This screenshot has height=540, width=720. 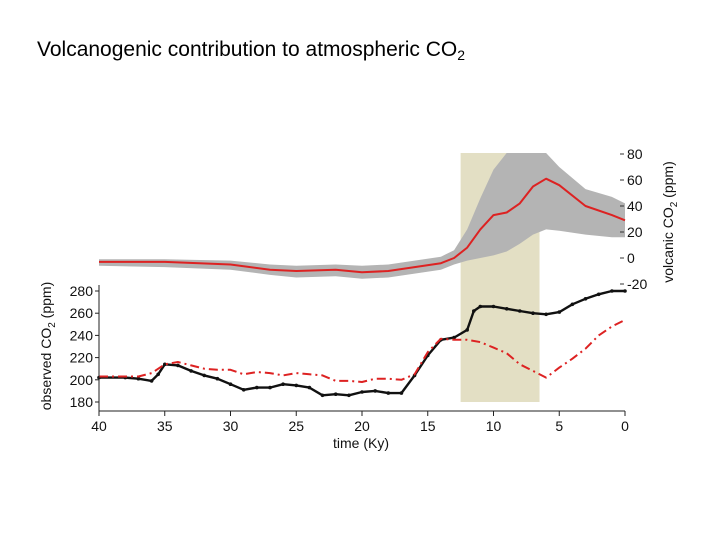 What do you see at coordinates (82, 335) in the screenshot?
I see `left-tick-label: 240` at bounding box center [82, 335].